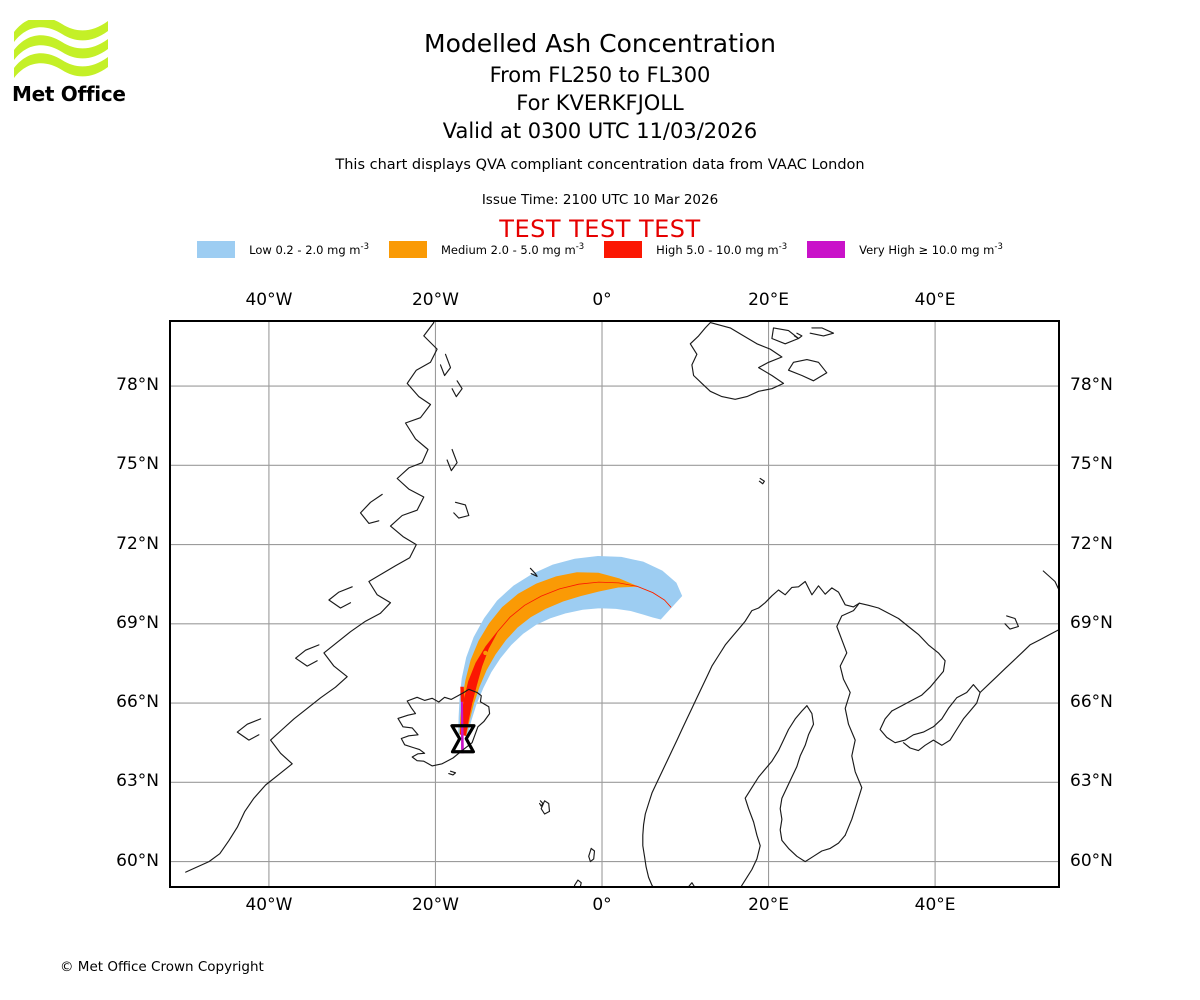 The height and width of the screenshot is (1000, 1200). Describe the element at coordinates (137, 464) in the screenshot. I see `lat-tick-left-75°N: 75°N` at that location.